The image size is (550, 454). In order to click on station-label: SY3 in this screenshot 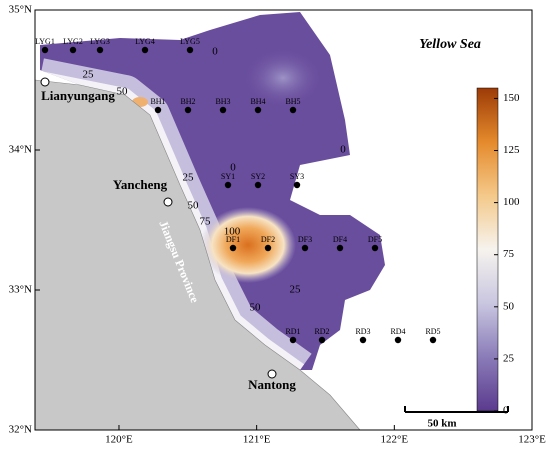, I will do `click(297, 176)`.